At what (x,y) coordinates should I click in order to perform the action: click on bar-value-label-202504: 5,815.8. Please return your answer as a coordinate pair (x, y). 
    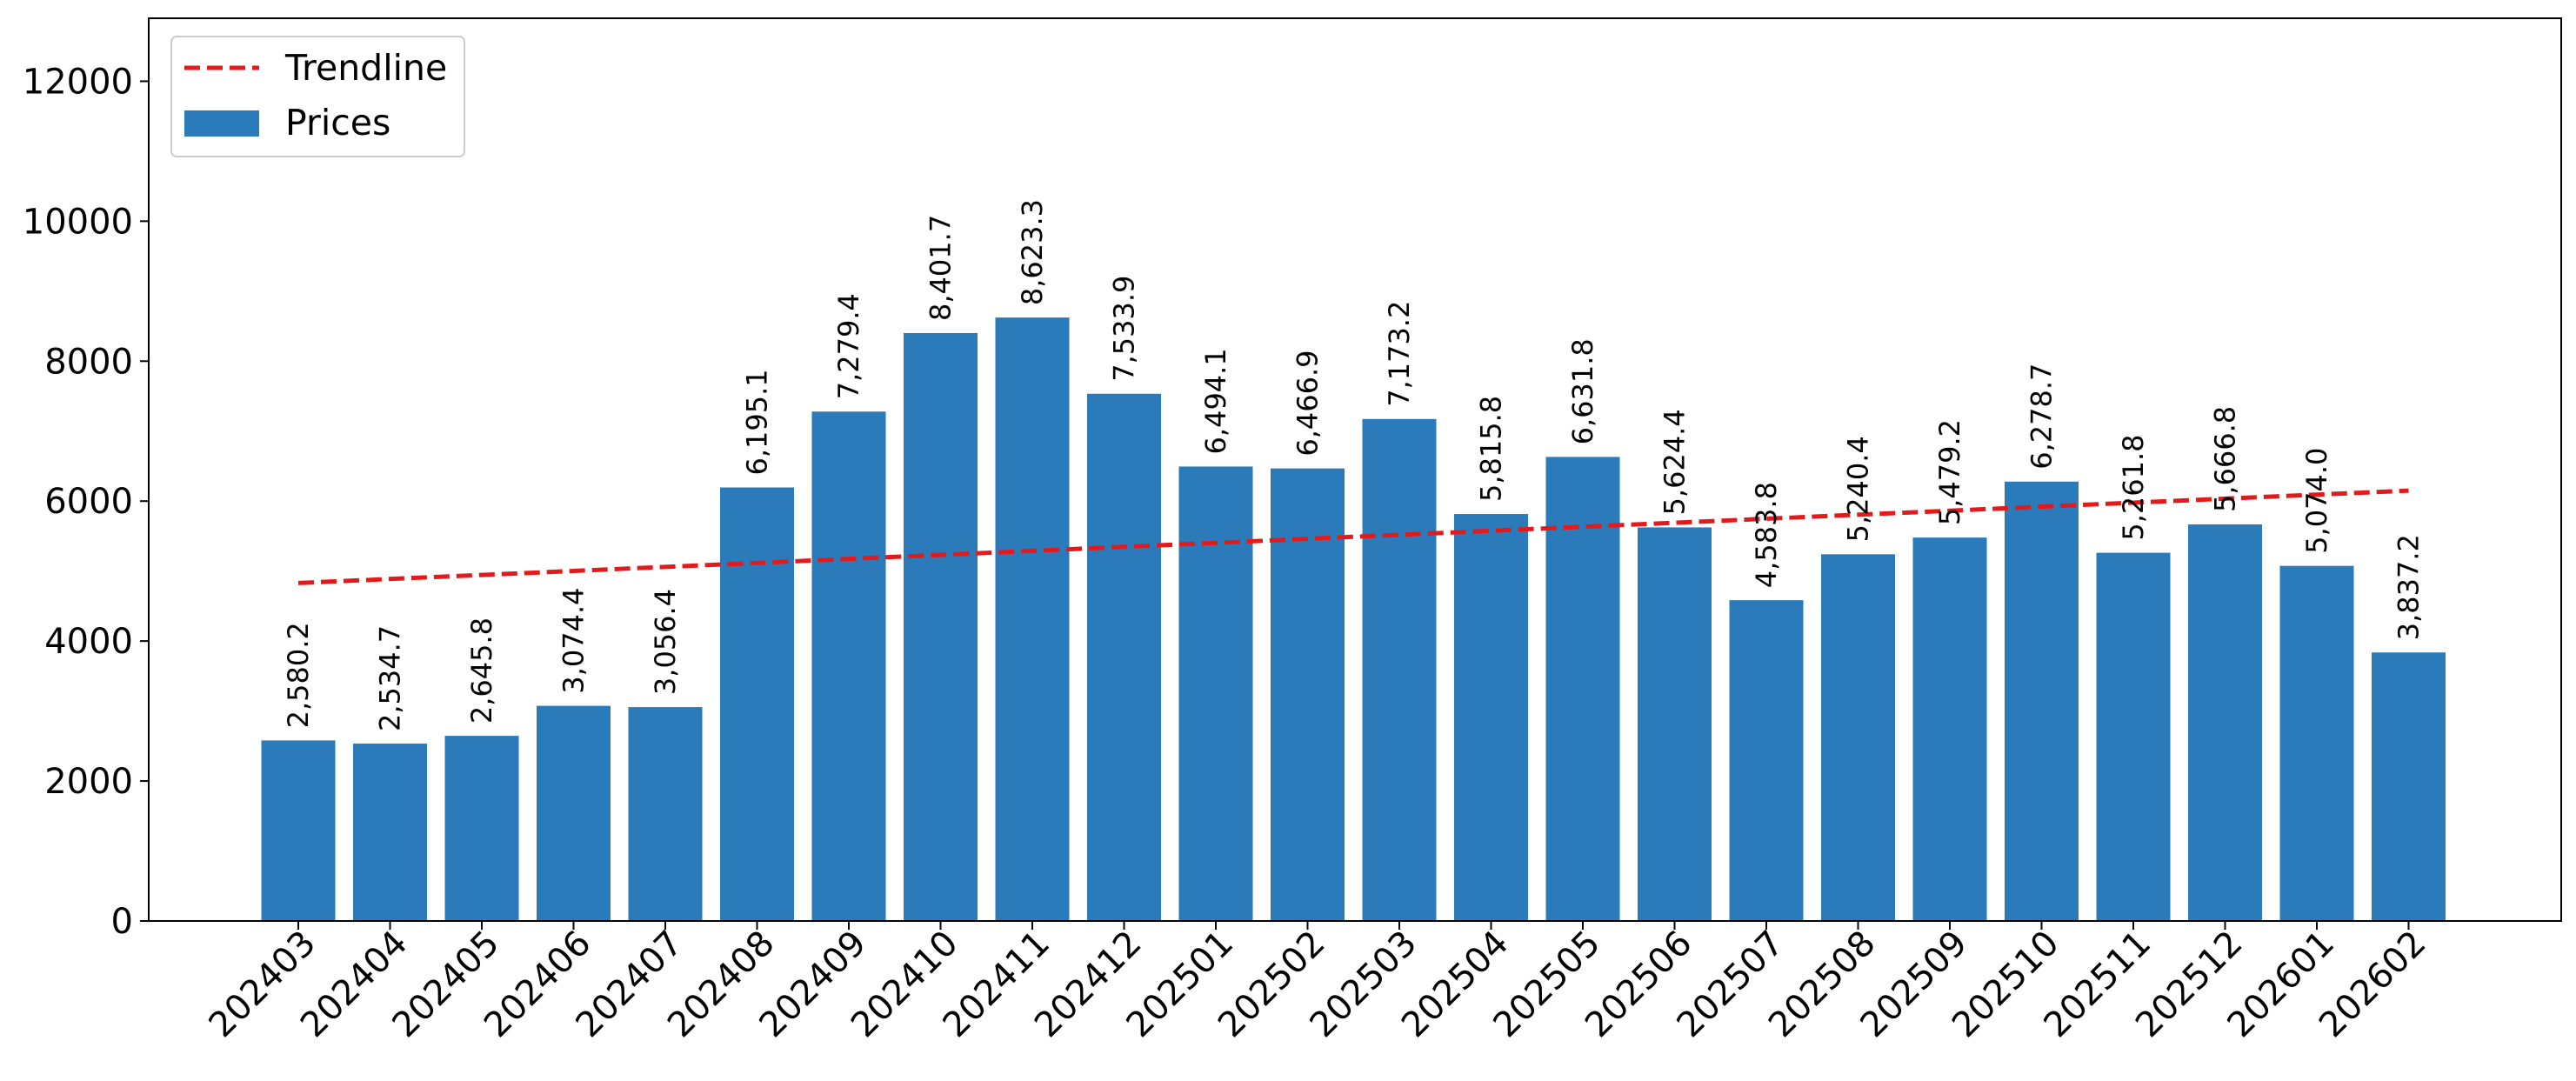
    Looking at the image, I should click on (1491, 449).